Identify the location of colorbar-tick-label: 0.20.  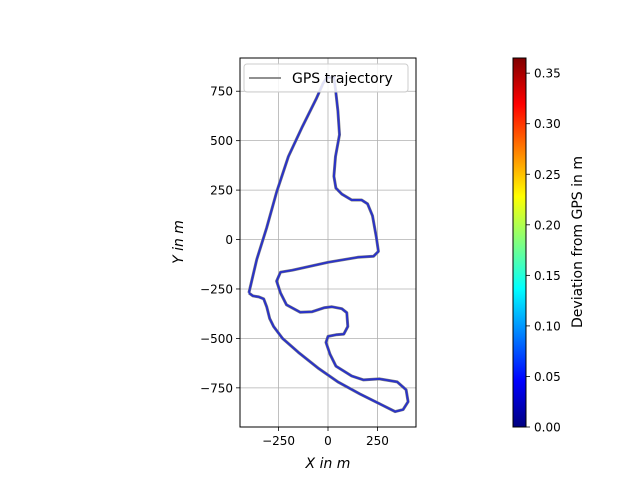
(547, 225).